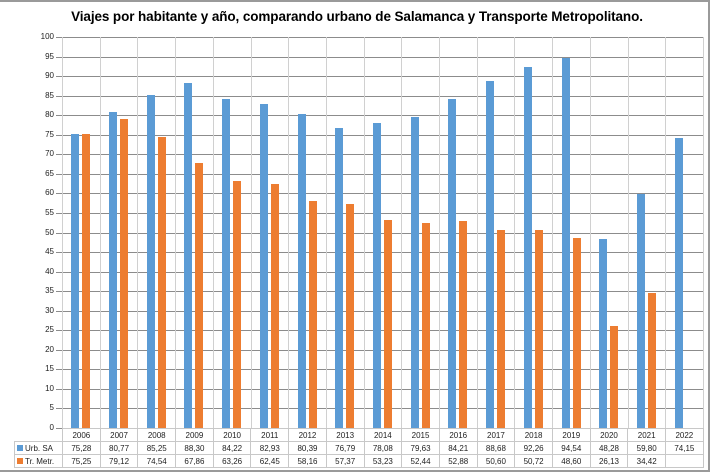 Image resolution: width=714 pixels, height=476 pixels. What do you see at coordinates (458, 461) in the screenshot?
I see `data-table-cell: 52,88` at bounding box center [458, 461].